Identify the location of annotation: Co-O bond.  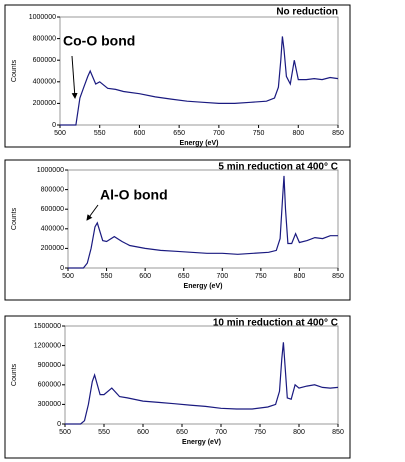
(99, 41).